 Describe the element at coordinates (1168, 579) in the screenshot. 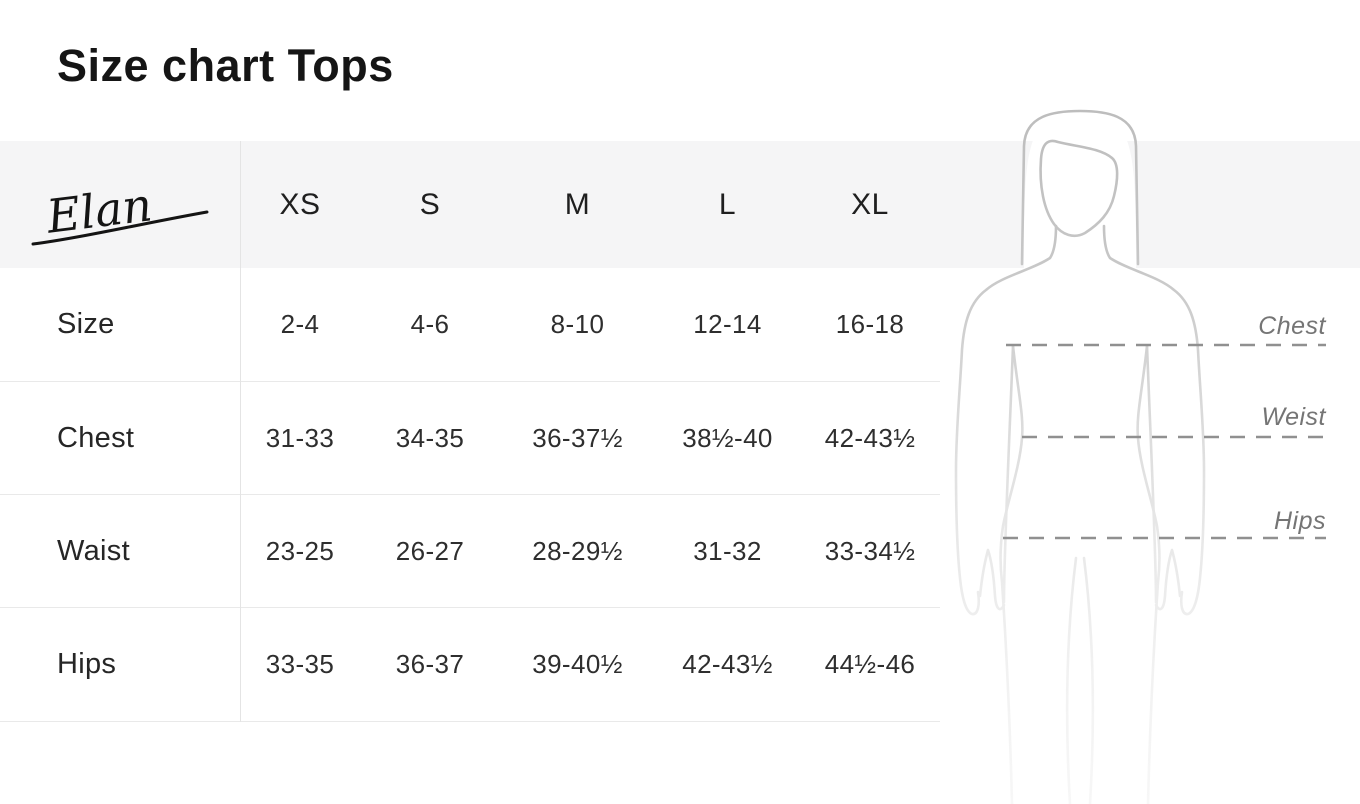

I see `figure-right-hand` at that location.